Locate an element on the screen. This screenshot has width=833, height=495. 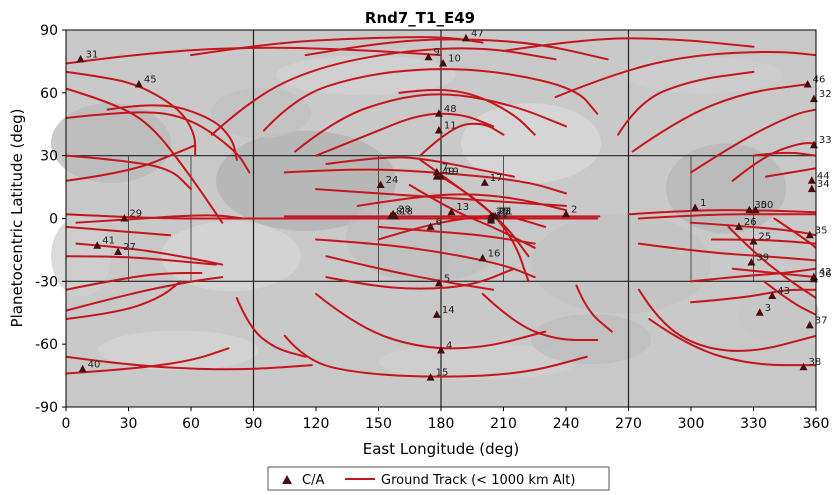
minor-grid-box is located at coordinates (722, 218).